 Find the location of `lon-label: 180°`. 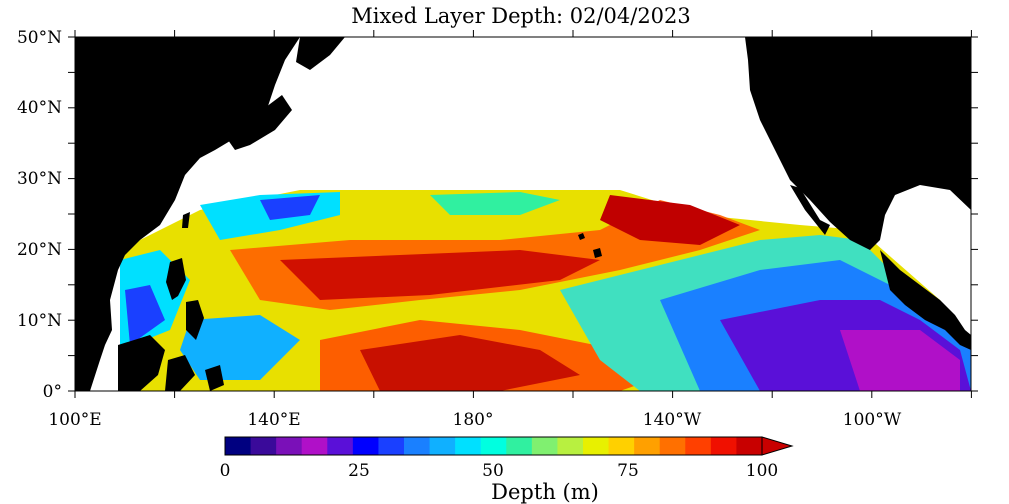

lon-label: 180° is located at coordinates (473, 420).